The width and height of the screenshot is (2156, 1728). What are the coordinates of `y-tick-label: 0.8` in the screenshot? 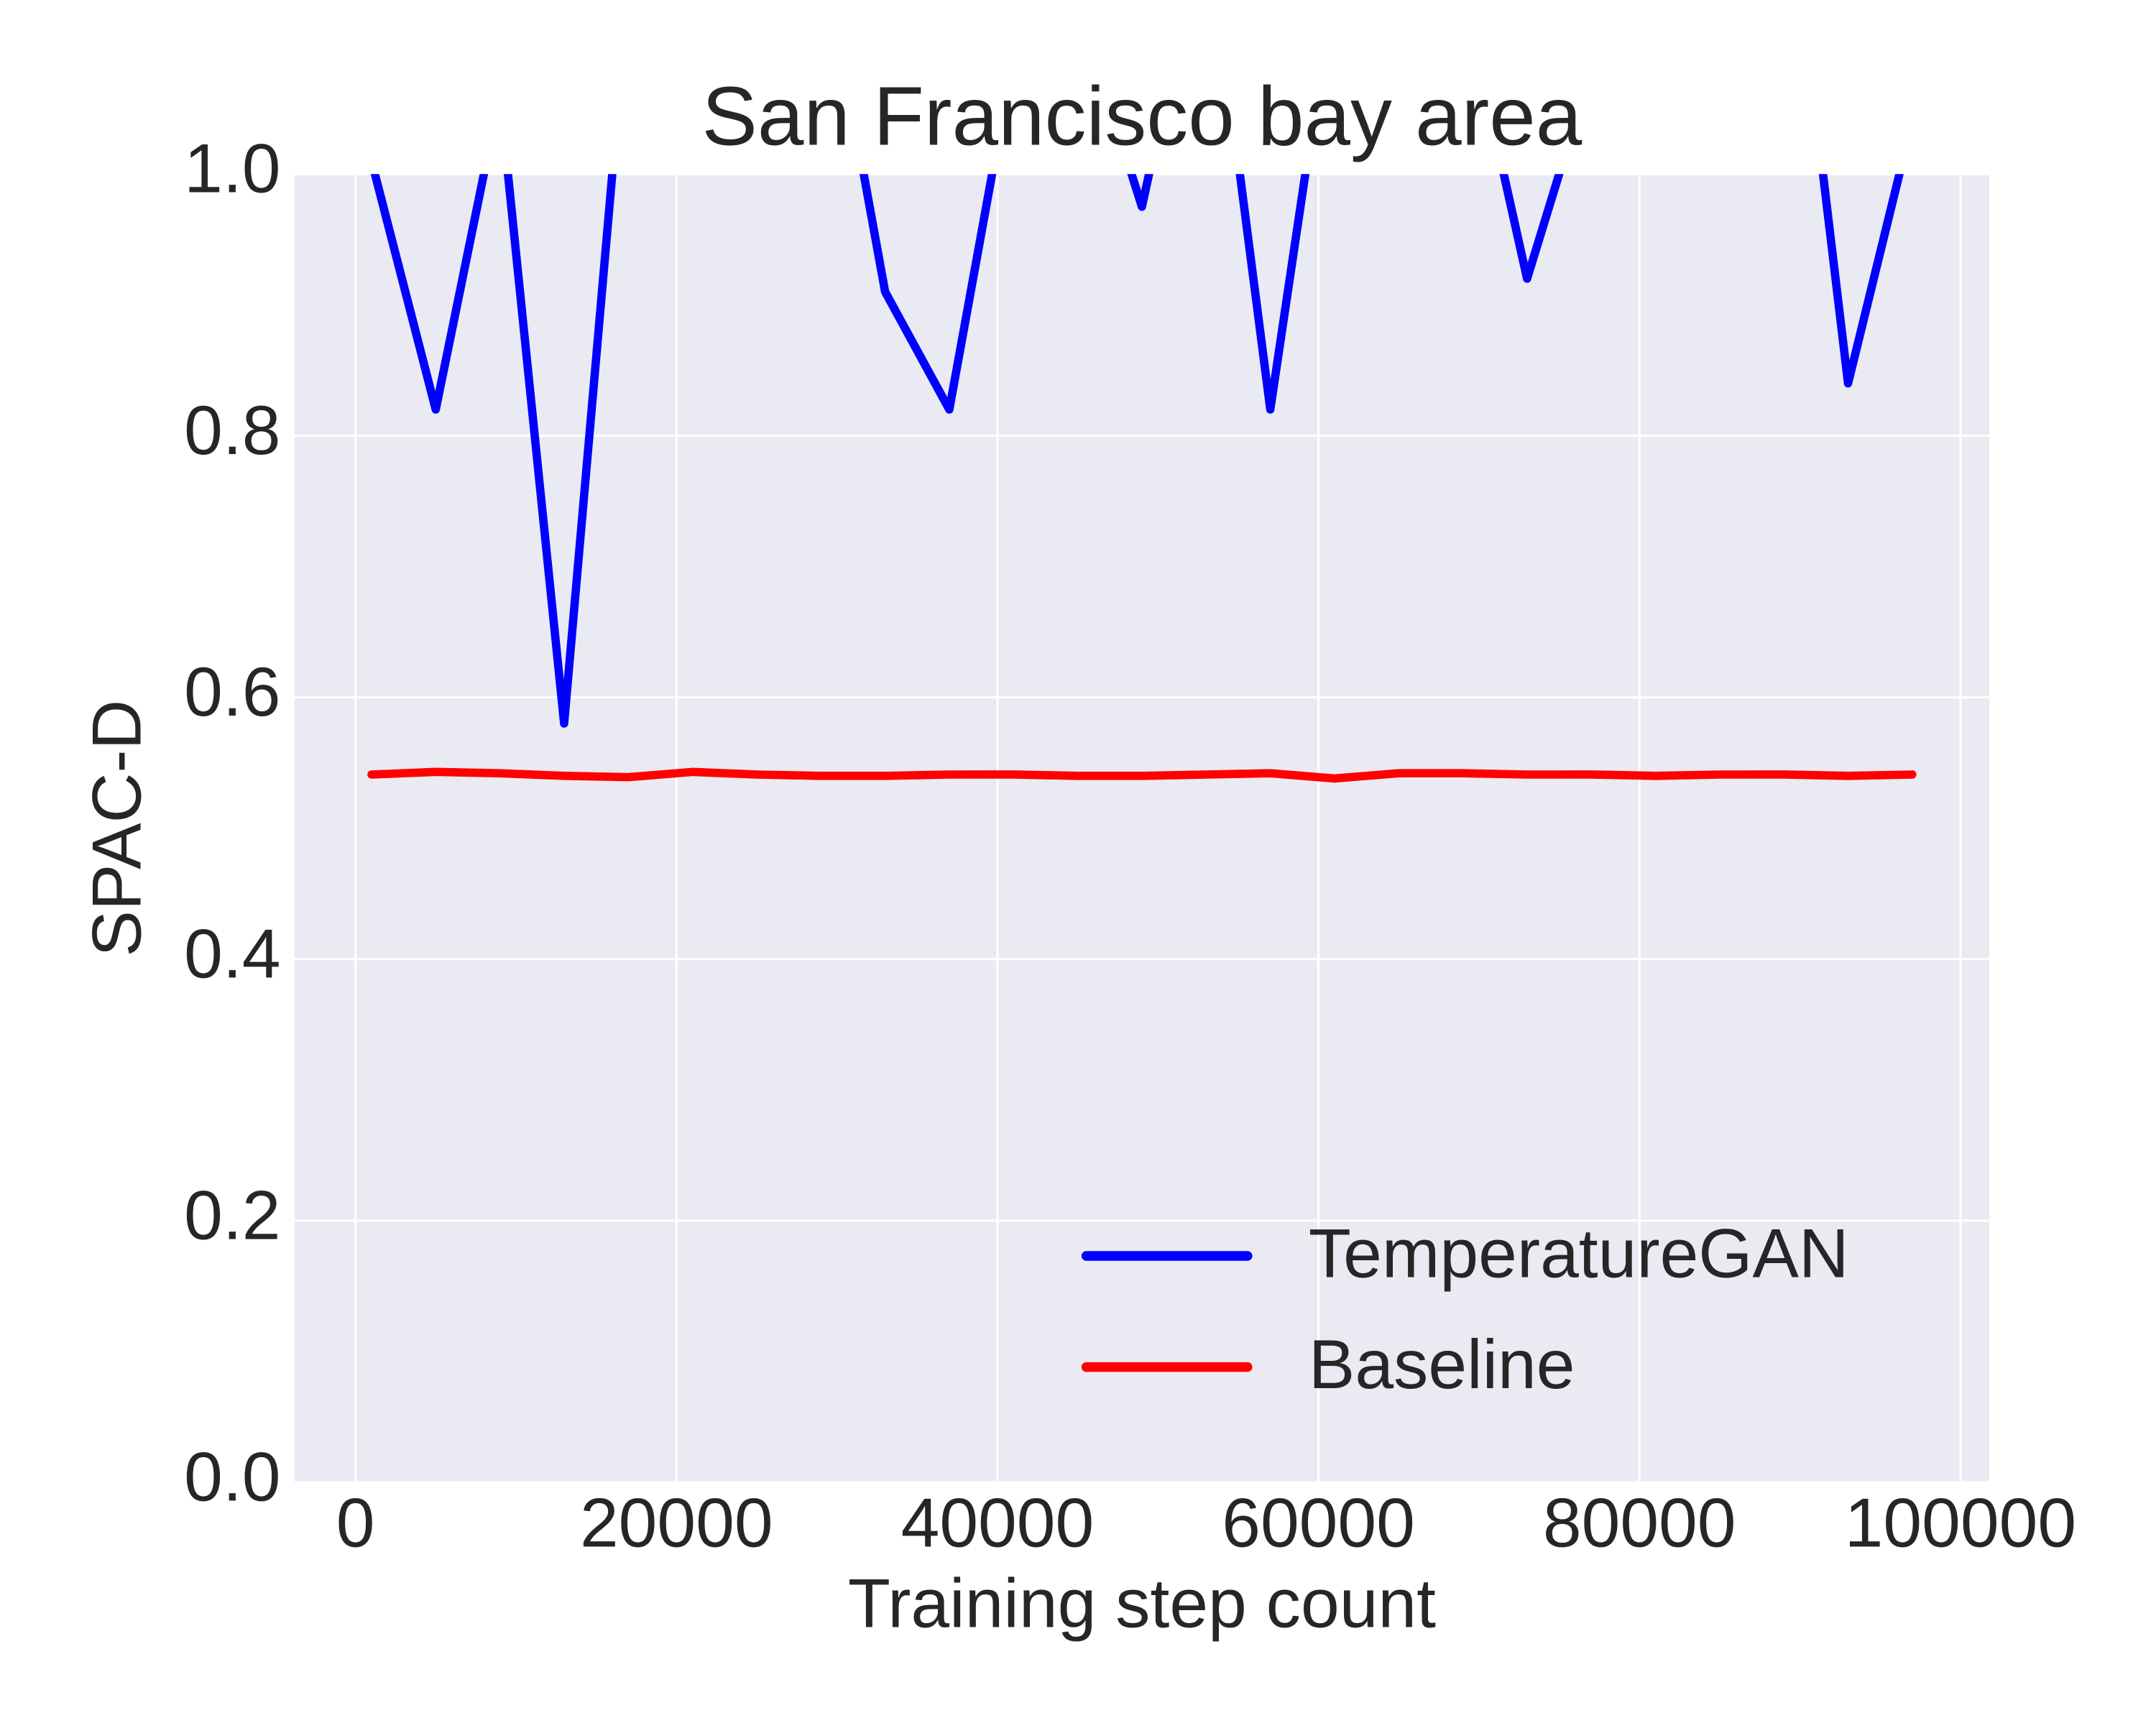 It's located at (232, 431).